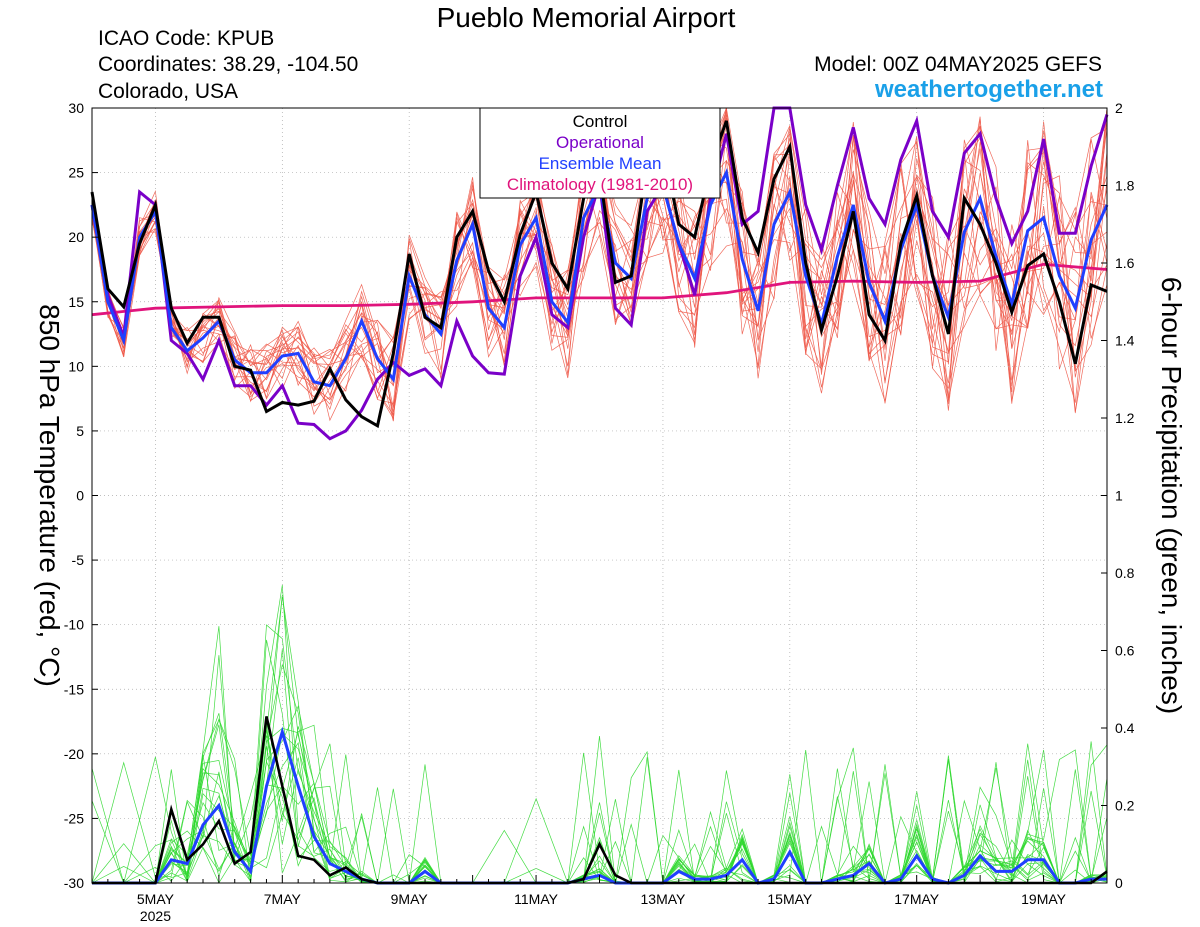  I want to click on legend-box, so click(600, 153).